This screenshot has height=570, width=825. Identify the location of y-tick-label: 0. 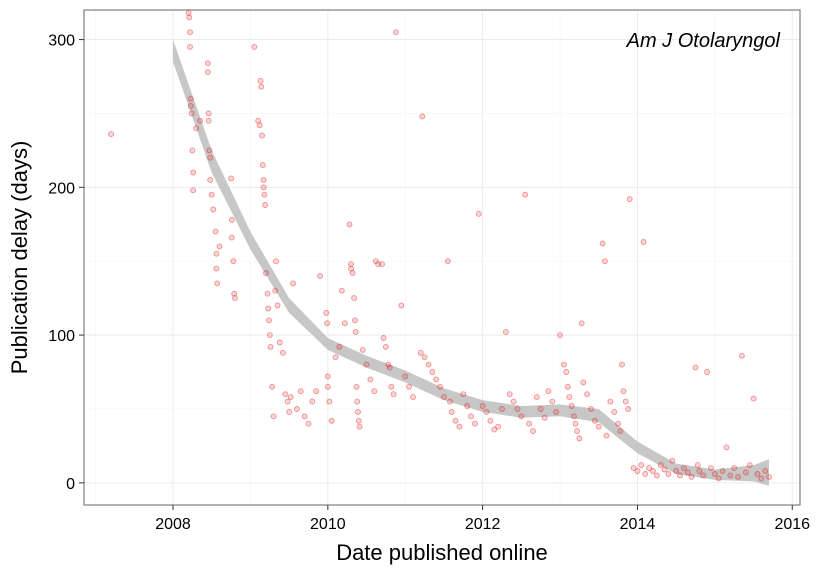
(70, 484).